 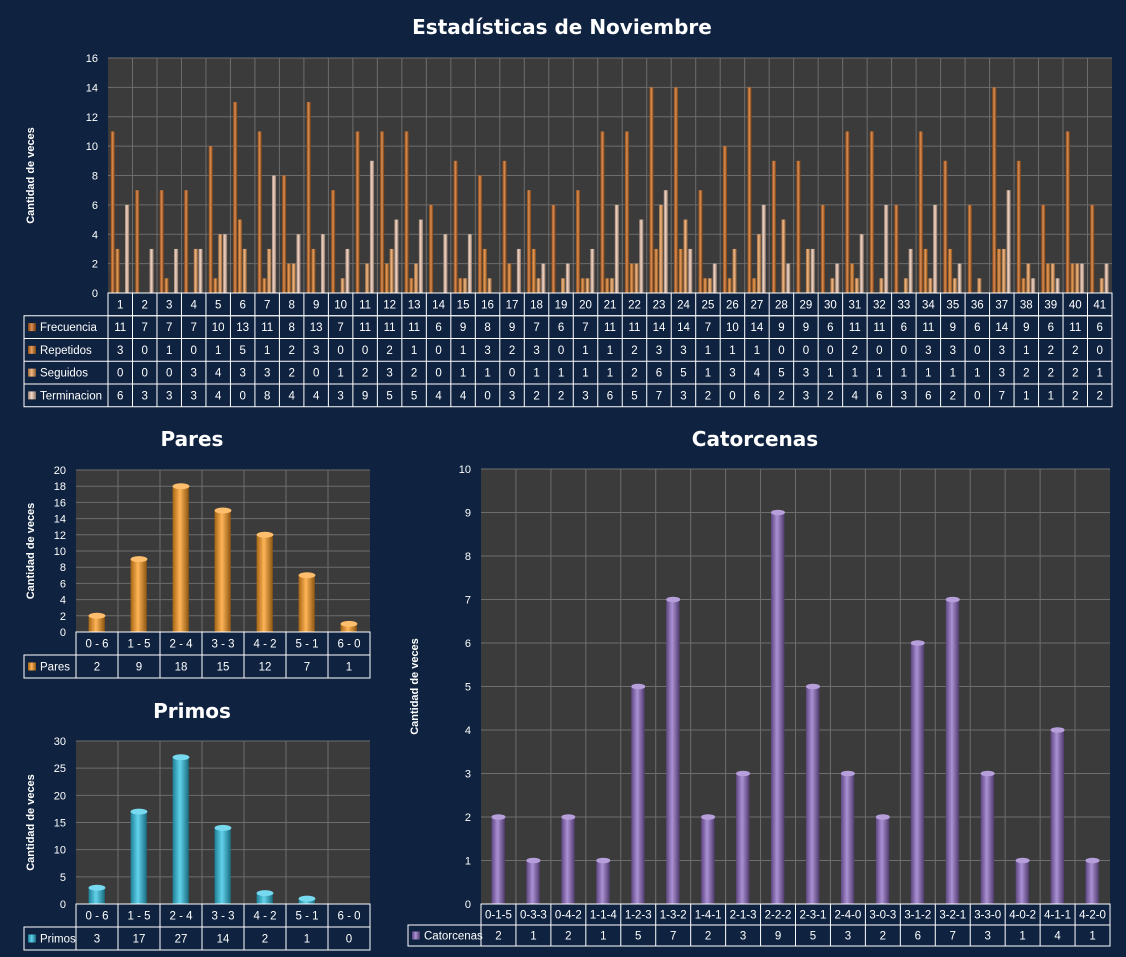 What do you see at coordinates (847, 916) in the screenshot?
I see `category-label: 2-4-0` at bounding box center [847, 916].